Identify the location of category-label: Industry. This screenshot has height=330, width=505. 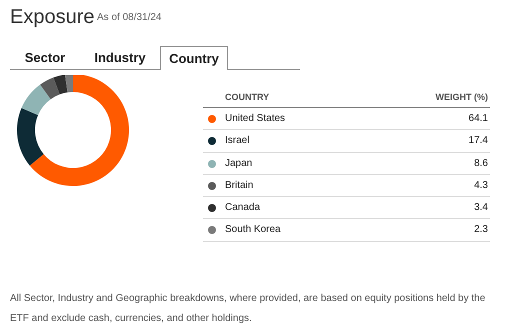
(120, 57).